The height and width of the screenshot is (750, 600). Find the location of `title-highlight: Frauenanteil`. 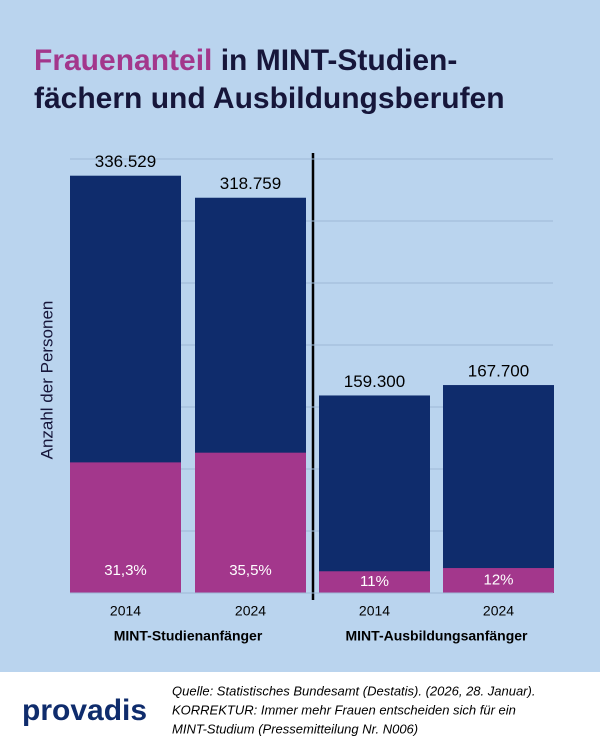

title-highlight: Frauenanteil is located at coordinates (123, 60).